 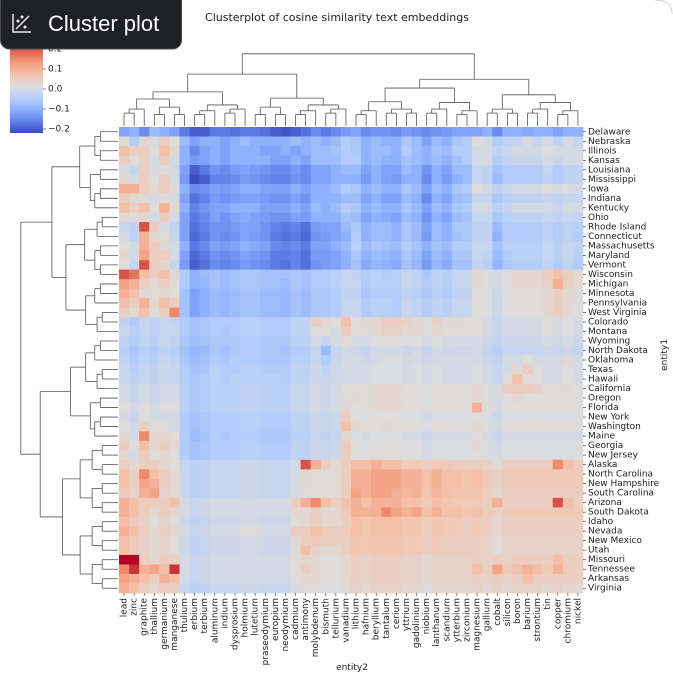 What do you see at coordinates (605, 503) in the screenshot?
I see `y-tick-label: Arizona` at bounding box center [605, 503].